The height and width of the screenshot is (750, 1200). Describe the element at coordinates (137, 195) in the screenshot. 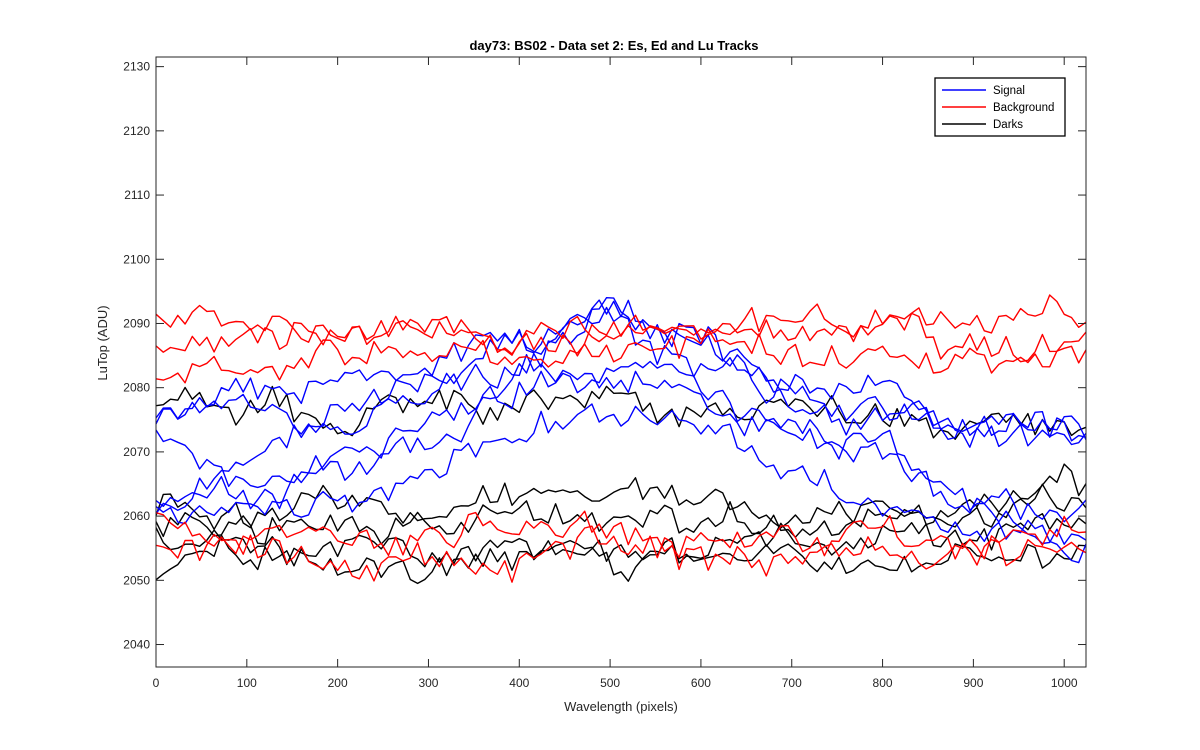

I see `y-tick-label: 2110` at that location.